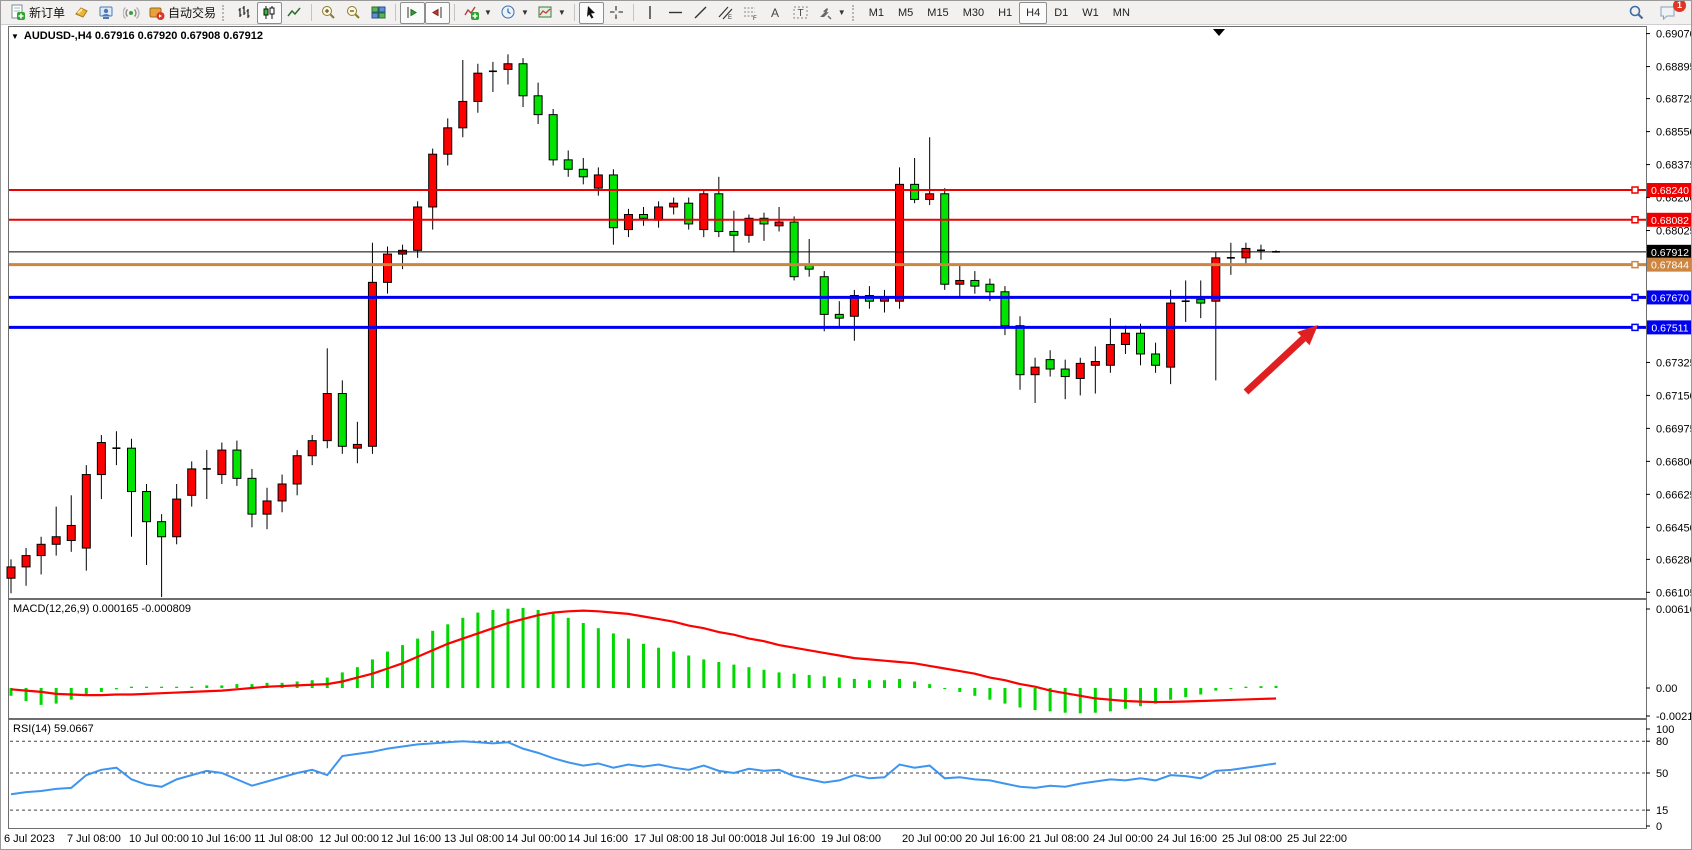  Describe the element at coordinates (1674, 35) in the screenshot. I see `svg-text: 0.69070` at that location.